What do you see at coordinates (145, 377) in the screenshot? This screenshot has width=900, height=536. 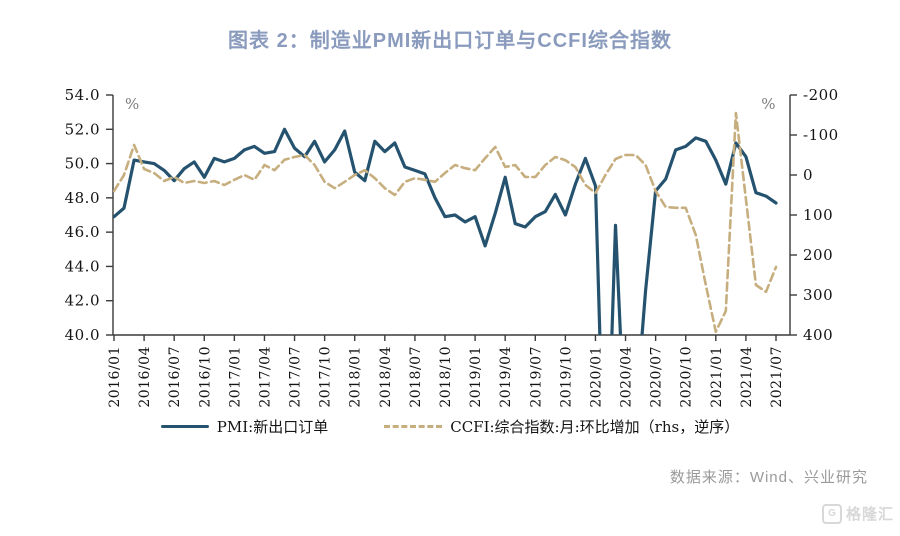 I see `svg-text: 2016/04` at bounding box center [145, 377].